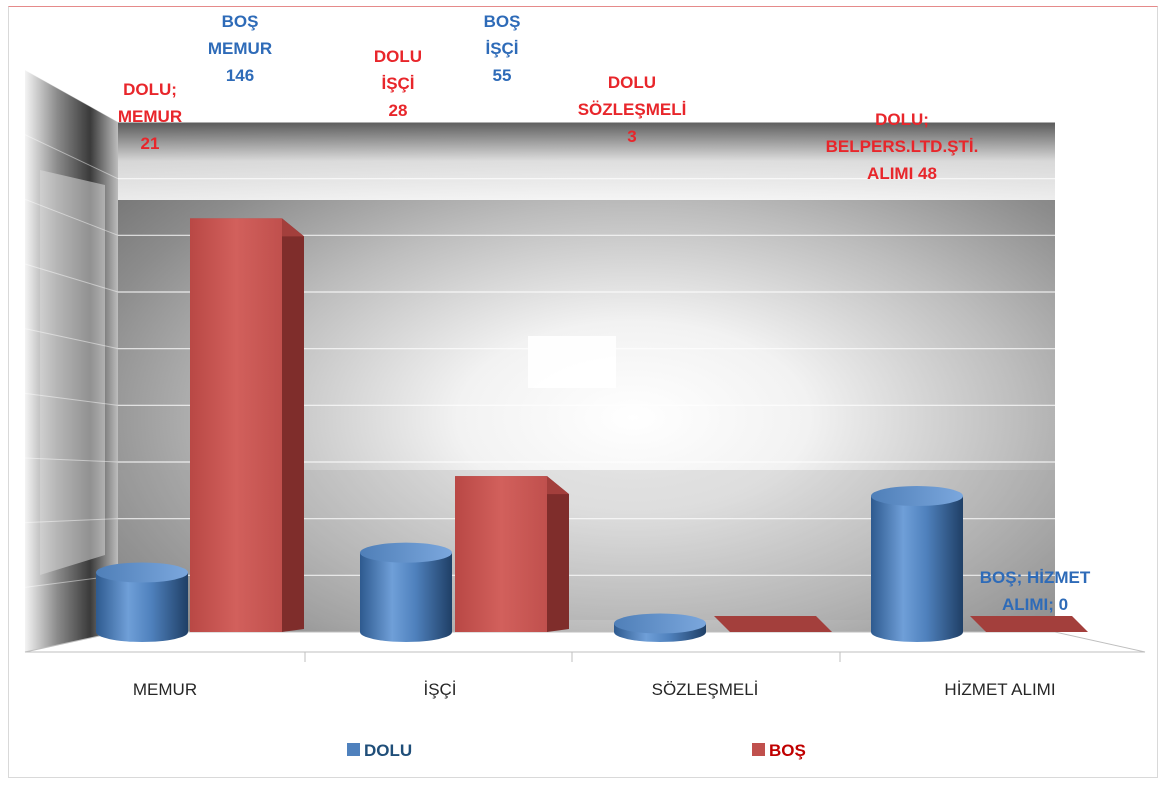 The height and width of the screenshot is (787, 1168). Describe the element at coordinates (353, 749) in the screenshot. I see `legend-swatch-dolu` at that location.